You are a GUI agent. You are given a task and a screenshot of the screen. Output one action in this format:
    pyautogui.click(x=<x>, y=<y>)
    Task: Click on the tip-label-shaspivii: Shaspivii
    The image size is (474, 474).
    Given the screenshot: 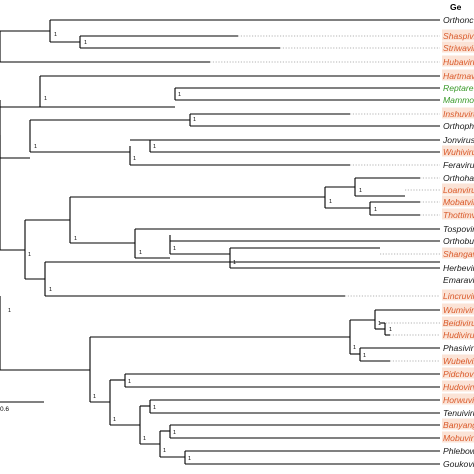 What is the action you would take?
    pyautogui.click(x=458, y=36)
    